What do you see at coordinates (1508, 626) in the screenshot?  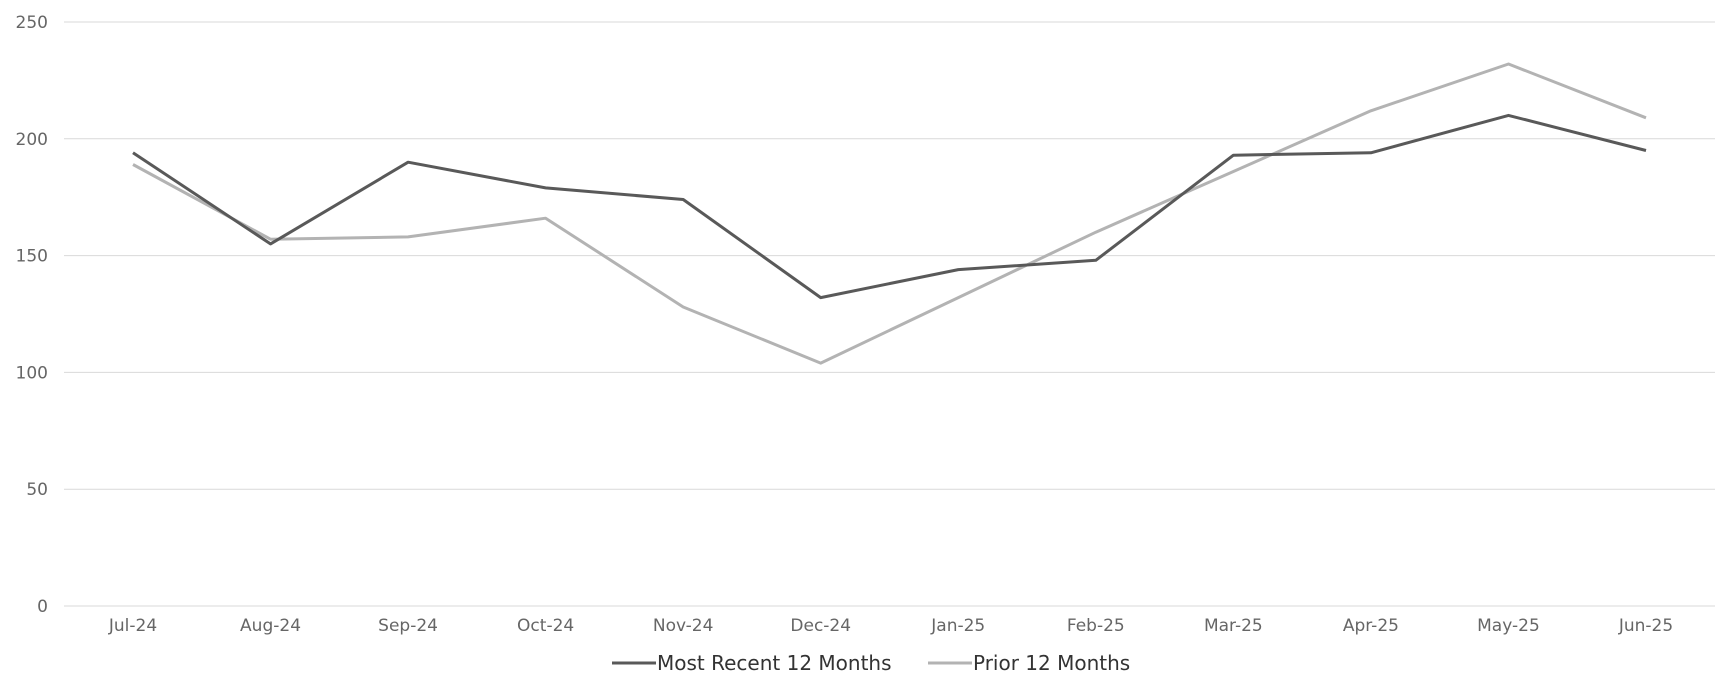 I see `x-tick-label: May-25` at bounding box center [1508, 626].